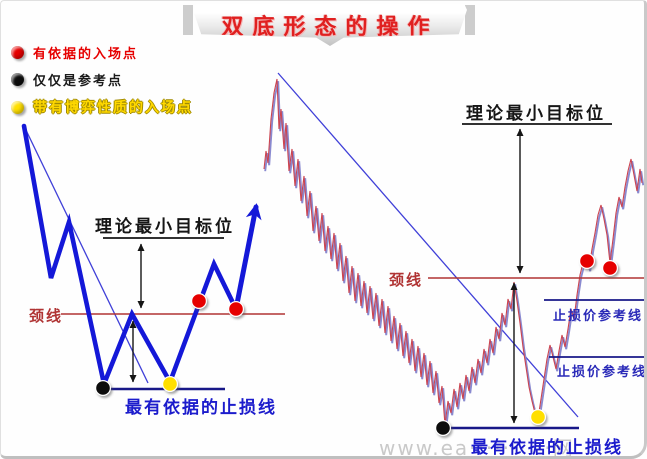  I want to click on legend-label: 仅仅是参考点, so click(78, 81).